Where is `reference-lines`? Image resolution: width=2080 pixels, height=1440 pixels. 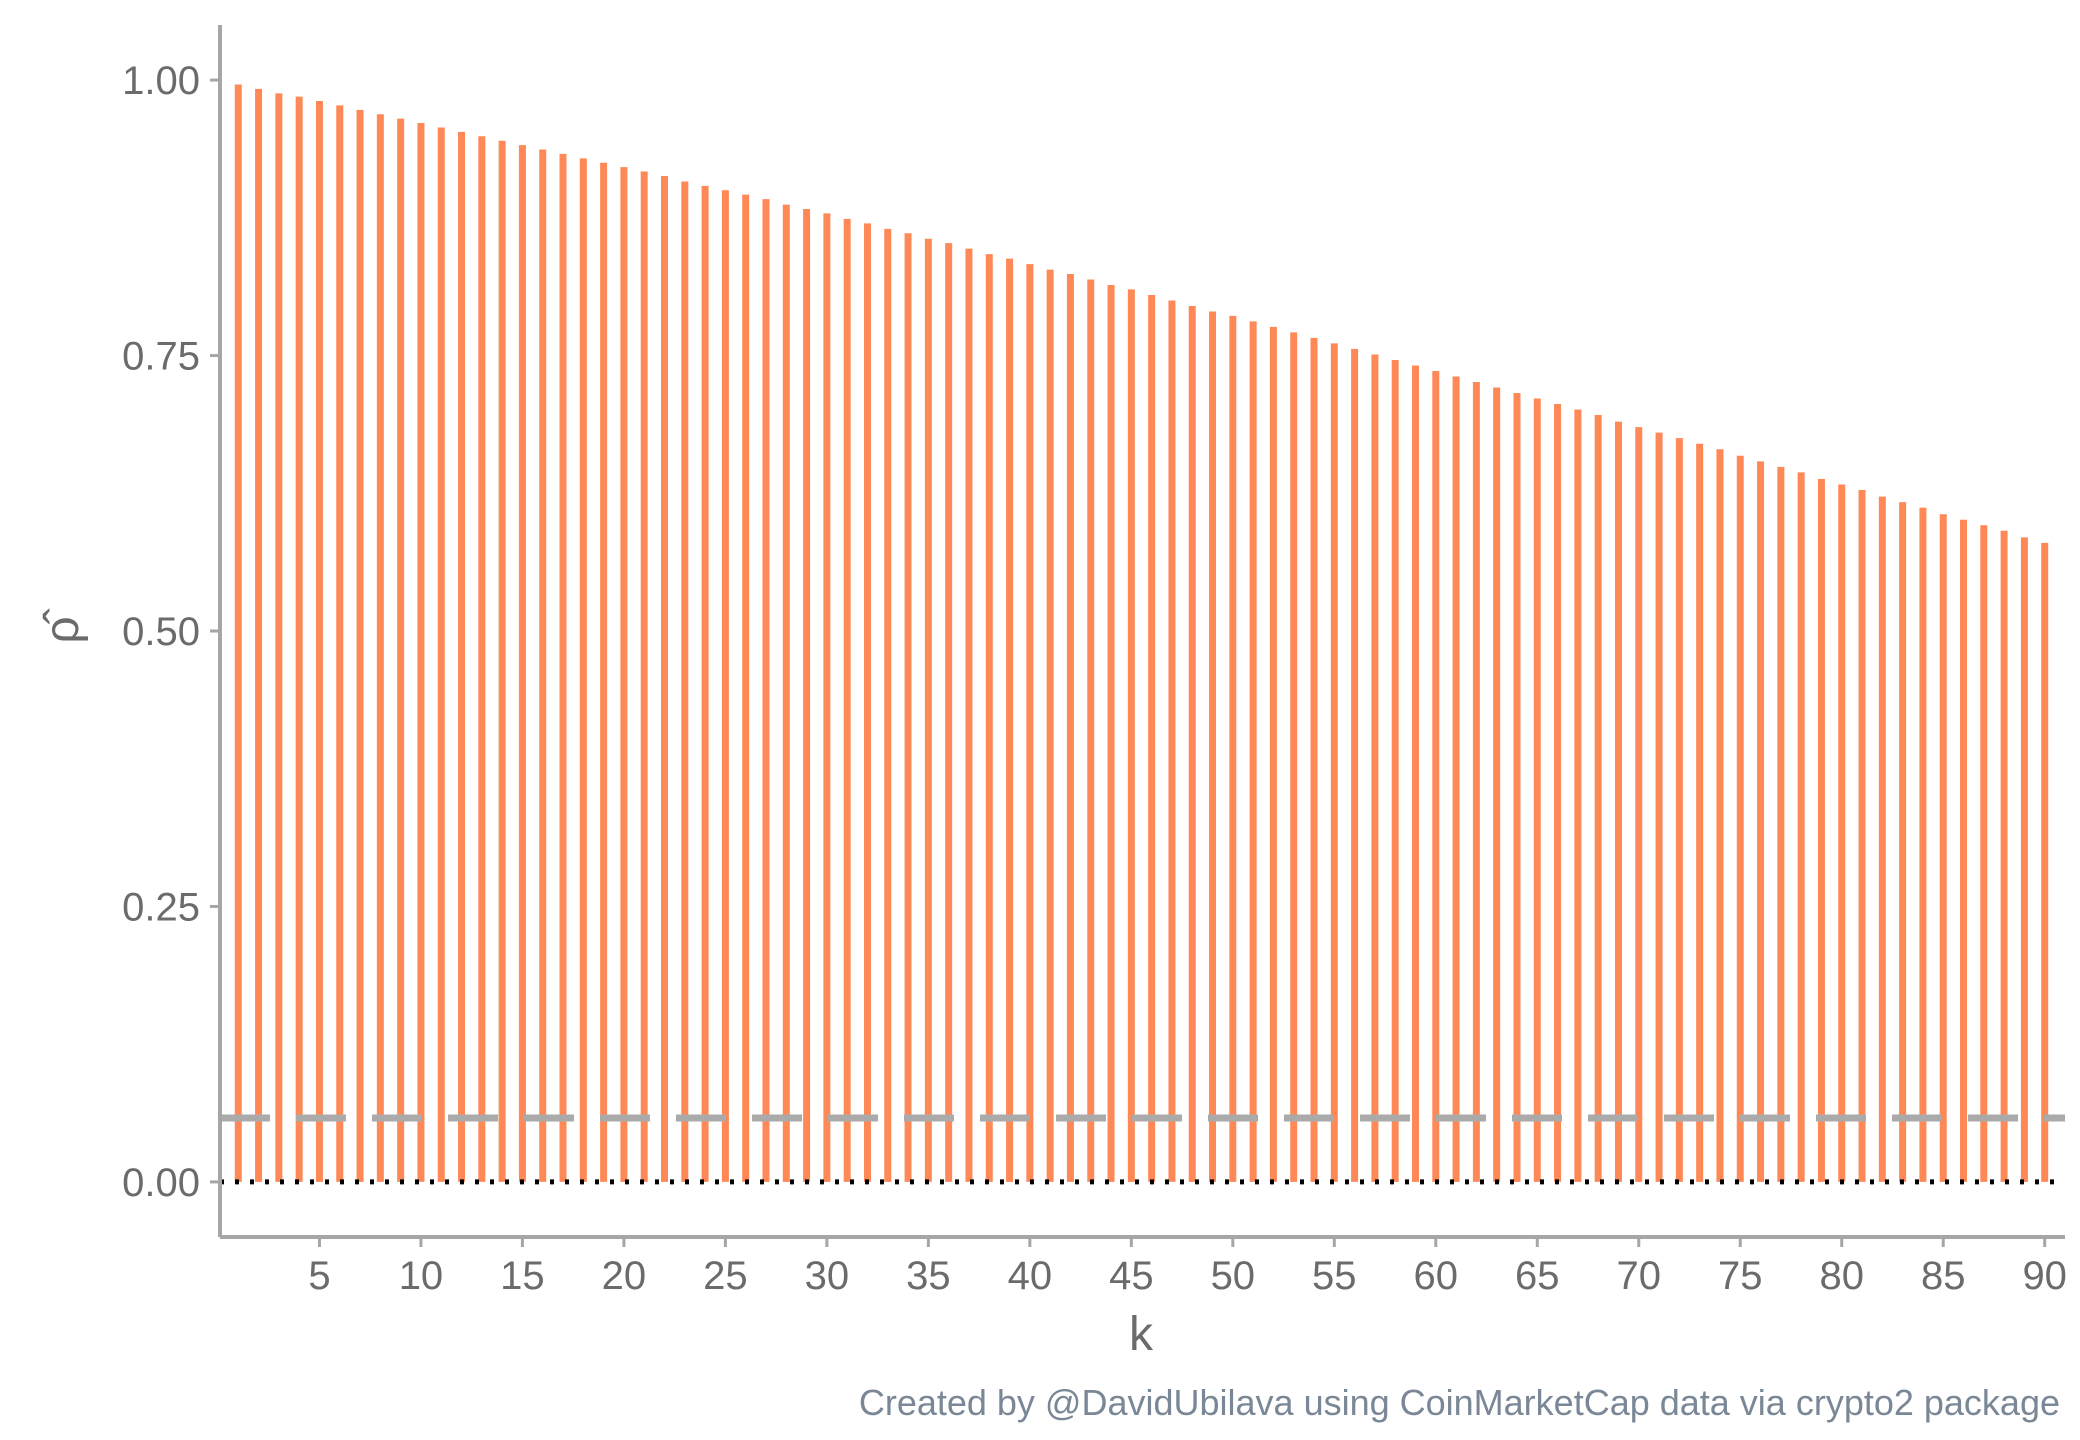
reference-lines is located at coordinates (1142, 1149).